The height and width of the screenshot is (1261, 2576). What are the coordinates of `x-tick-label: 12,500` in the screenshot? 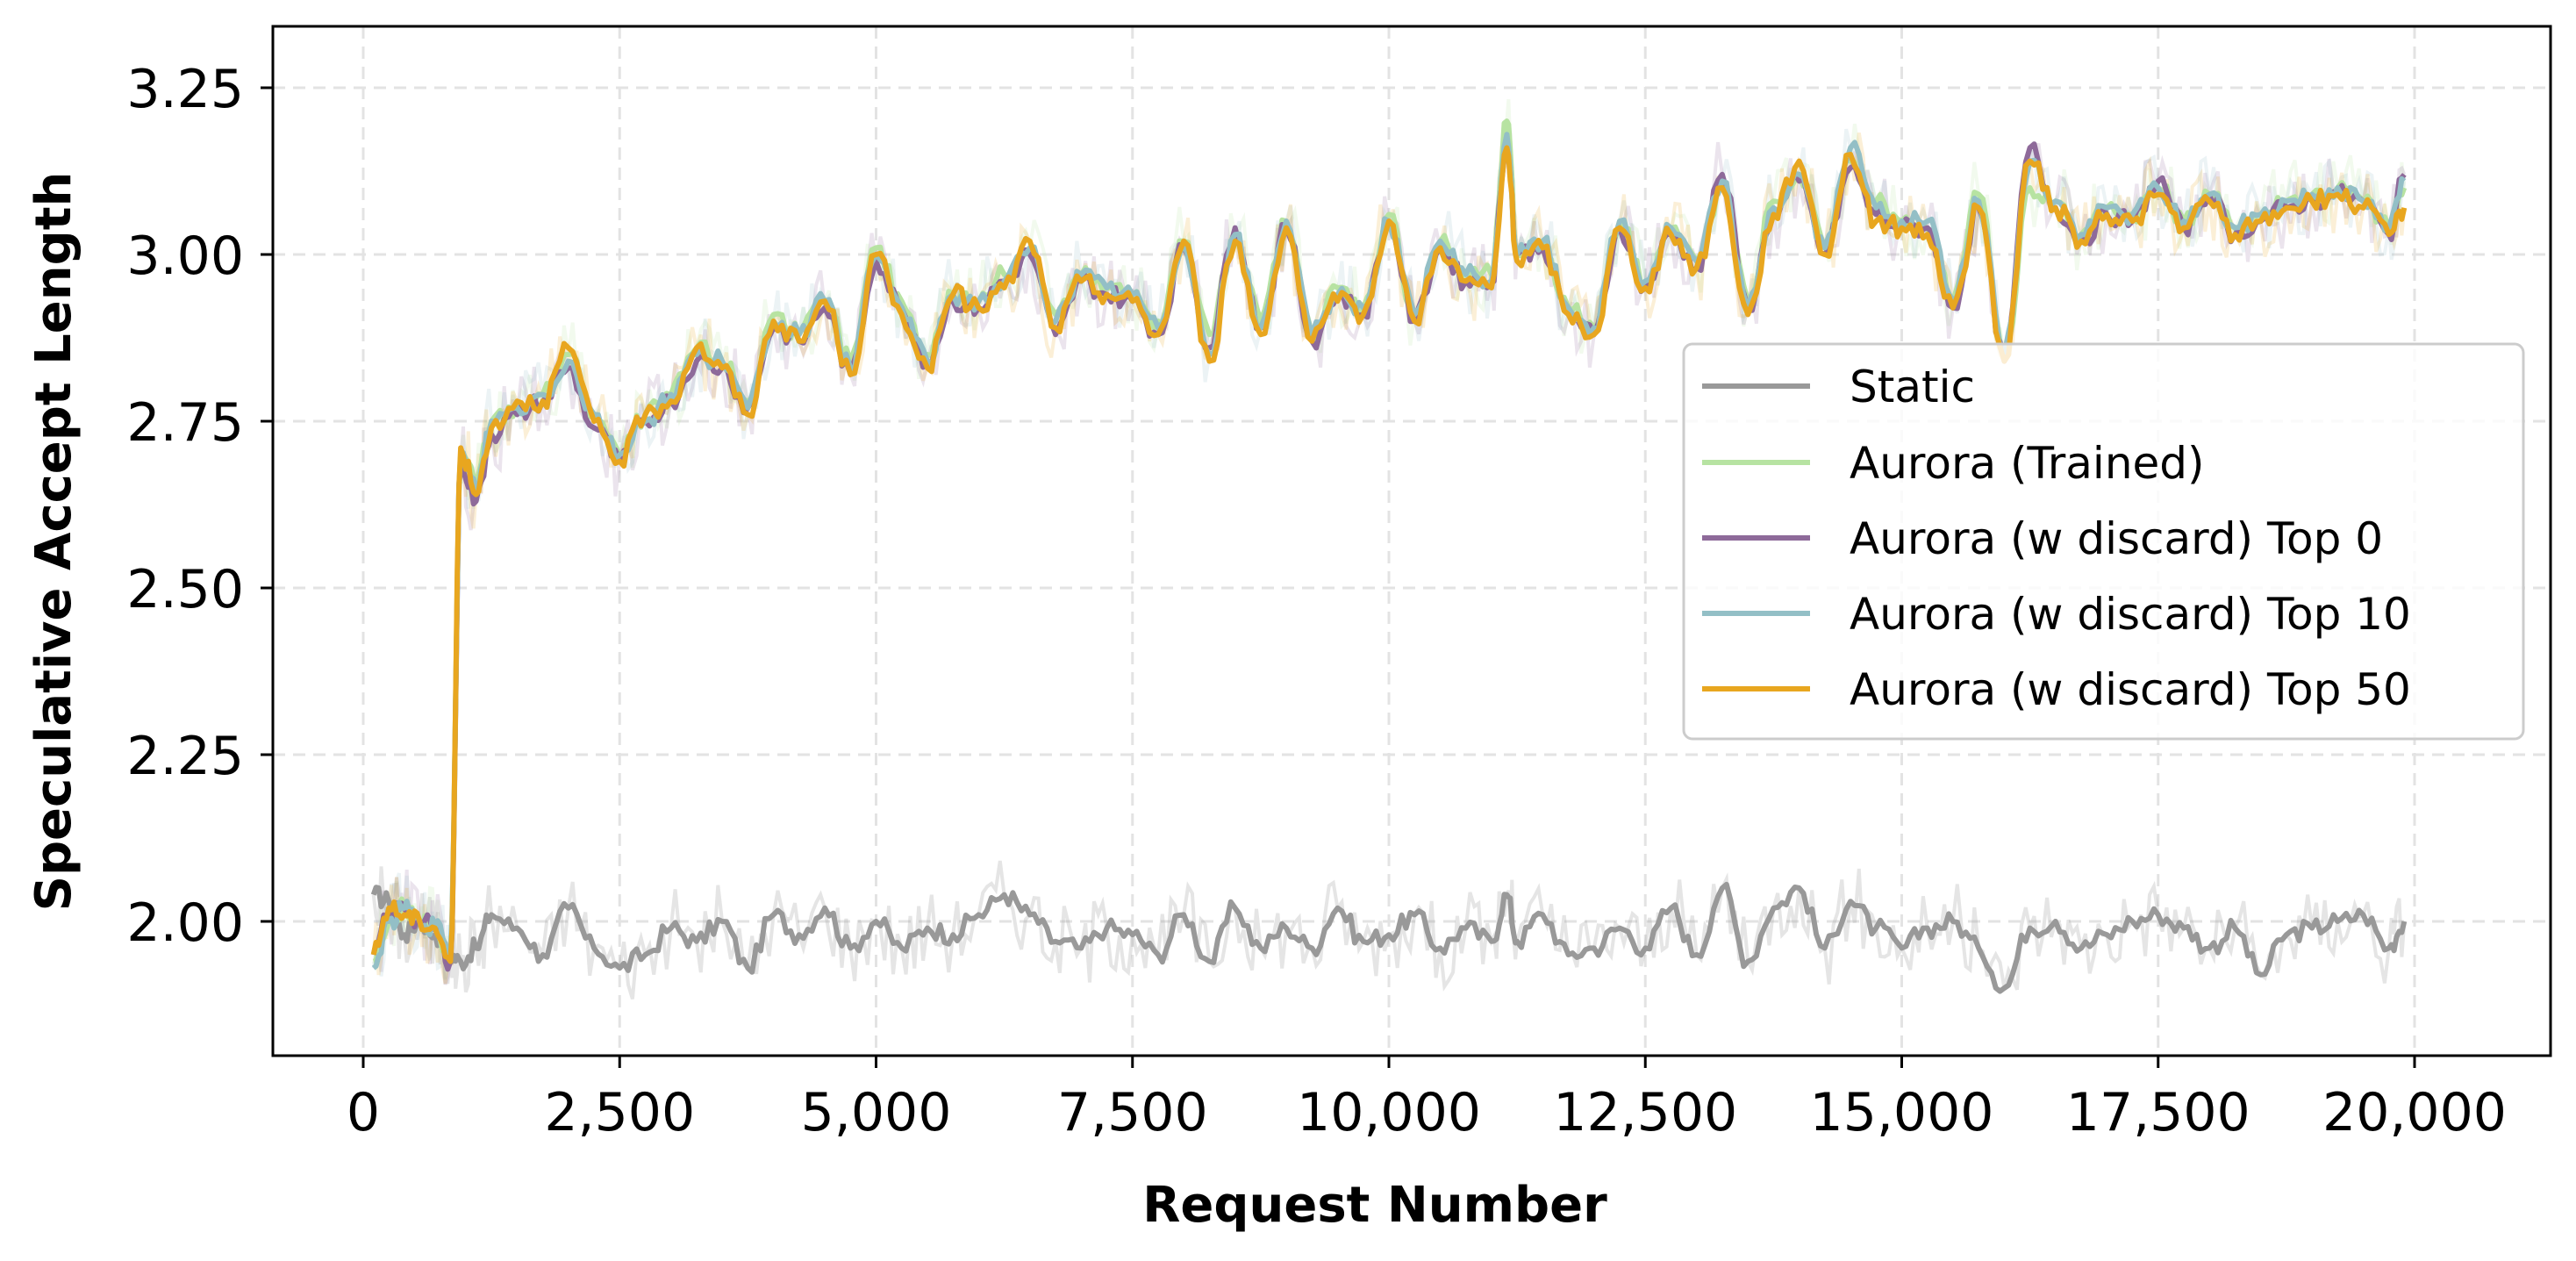 It's located at (1645, 1112).